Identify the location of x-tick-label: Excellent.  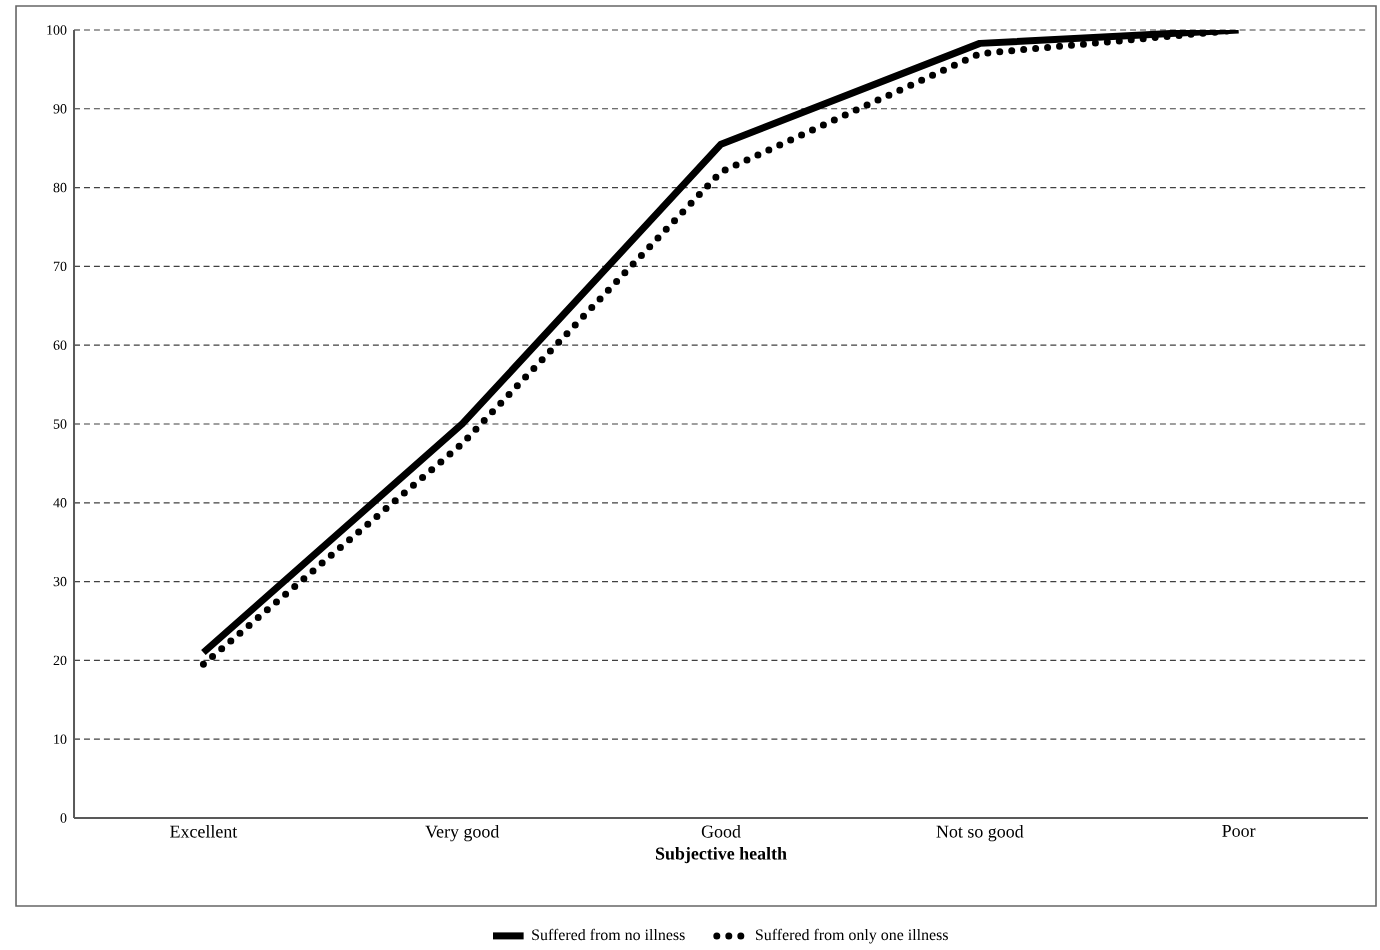
(204, 831).